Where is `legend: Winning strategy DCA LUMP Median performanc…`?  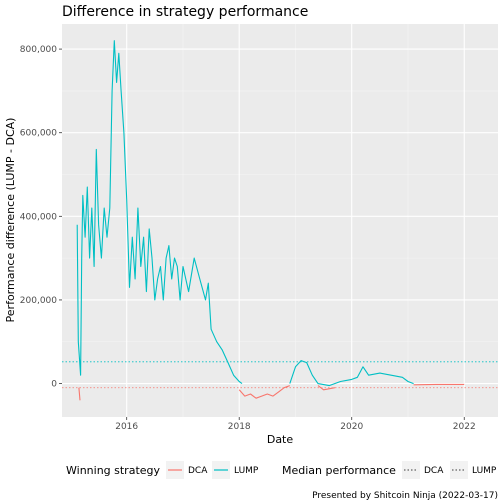 legend: Winning strategy DCA LUMP Median performanc… is located at coordinates (281, 470).